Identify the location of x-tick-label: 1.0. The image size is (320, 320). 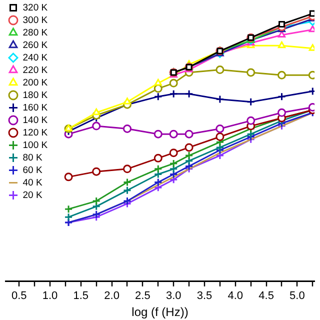
(50, 296).